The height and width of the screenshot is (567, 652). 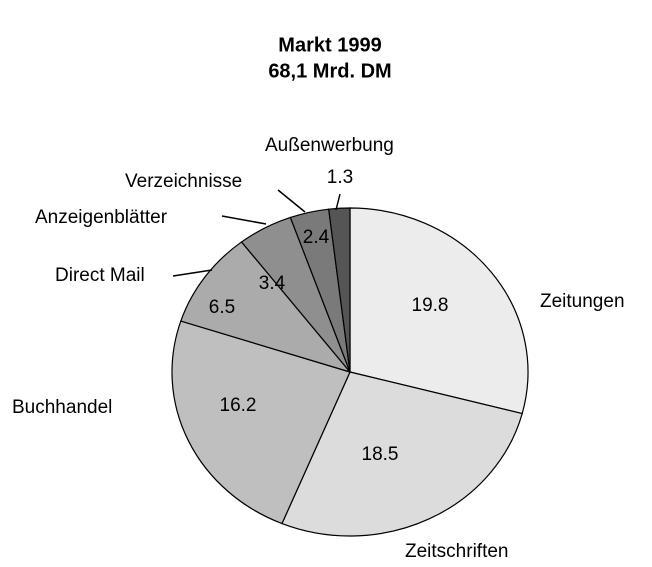 I want to click on category-label: Außenwerbung, so click(x=329, y=145).